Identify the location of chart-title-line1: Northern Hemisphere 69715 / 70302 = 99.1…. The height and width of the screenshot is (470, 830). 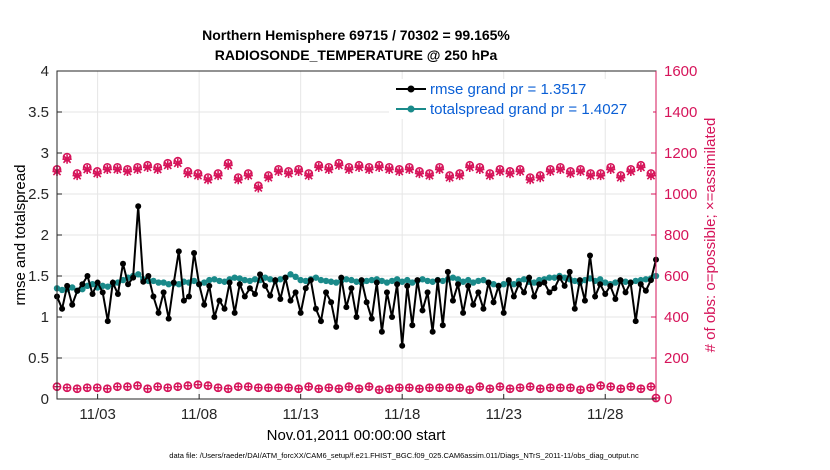
(356, 35).